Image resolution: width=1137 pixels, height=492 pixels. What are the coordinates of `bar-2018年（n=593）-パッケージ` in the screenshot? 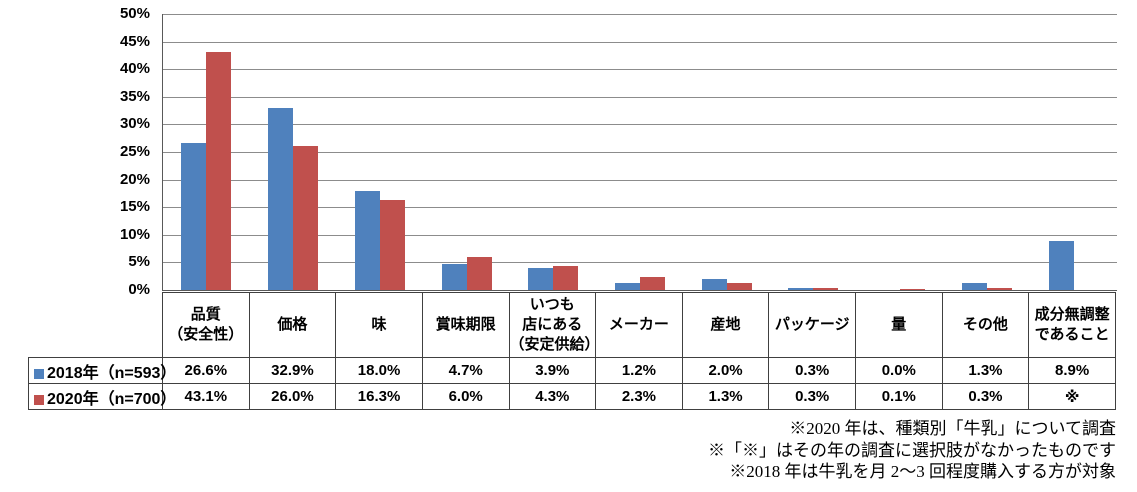 It's located at (801, 289).